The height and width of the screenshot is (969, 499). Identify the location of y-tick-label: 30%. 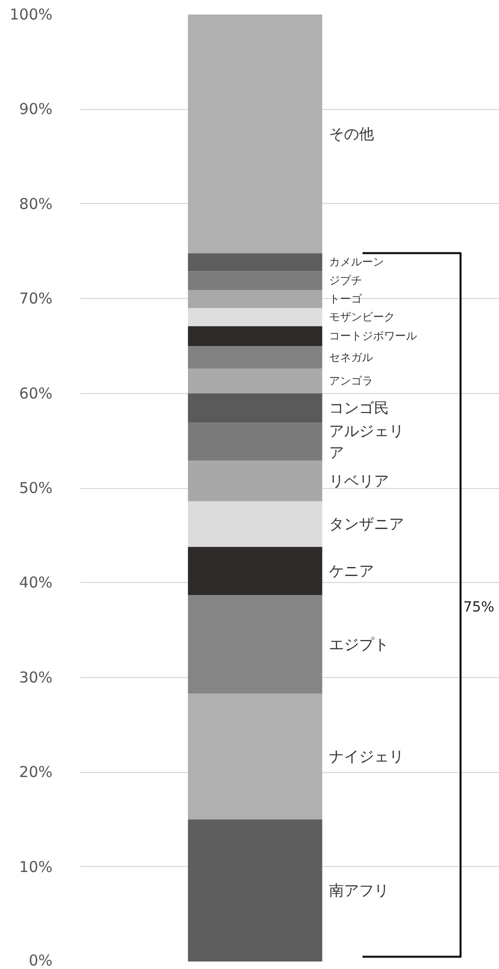
(36, 677).